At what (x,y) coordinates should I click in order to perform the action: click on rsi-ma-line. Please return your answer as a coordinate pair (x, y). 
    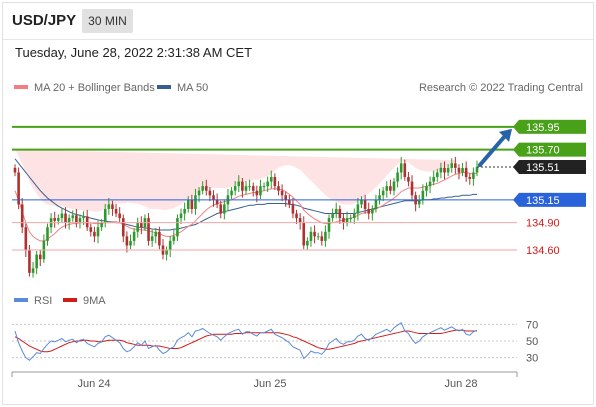
    Looking at the image, I should click on (245, 341).